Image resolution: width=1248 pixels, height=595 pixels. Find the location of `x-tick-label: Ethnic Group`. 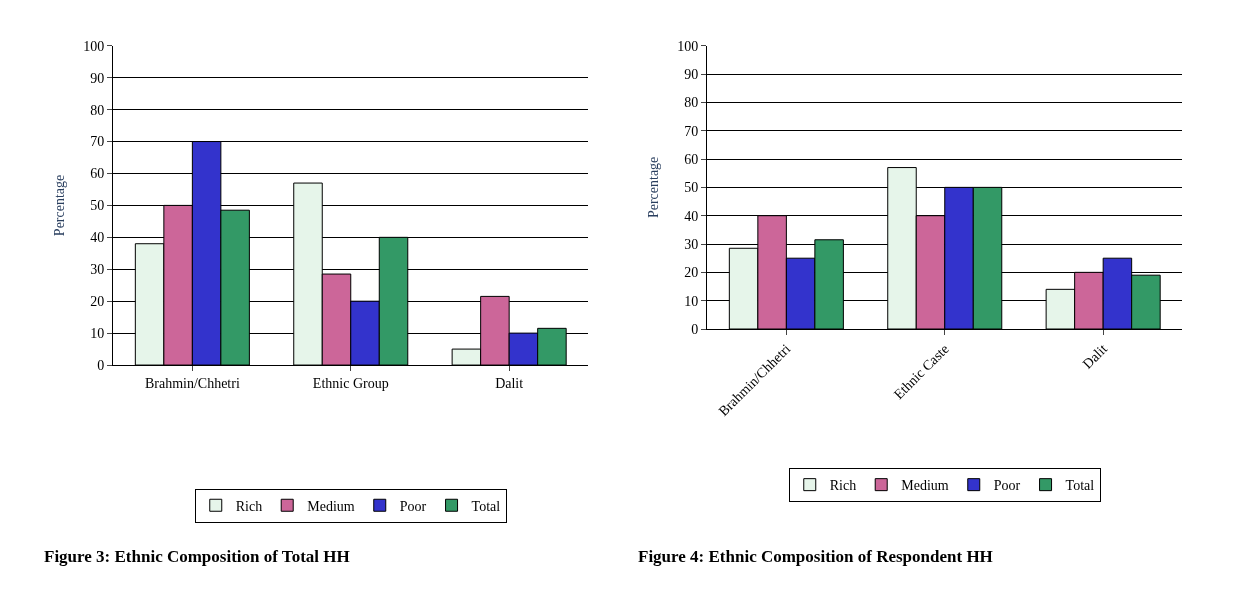

x-tick-label: Ethnic Group is located at coordinates (350, 383).